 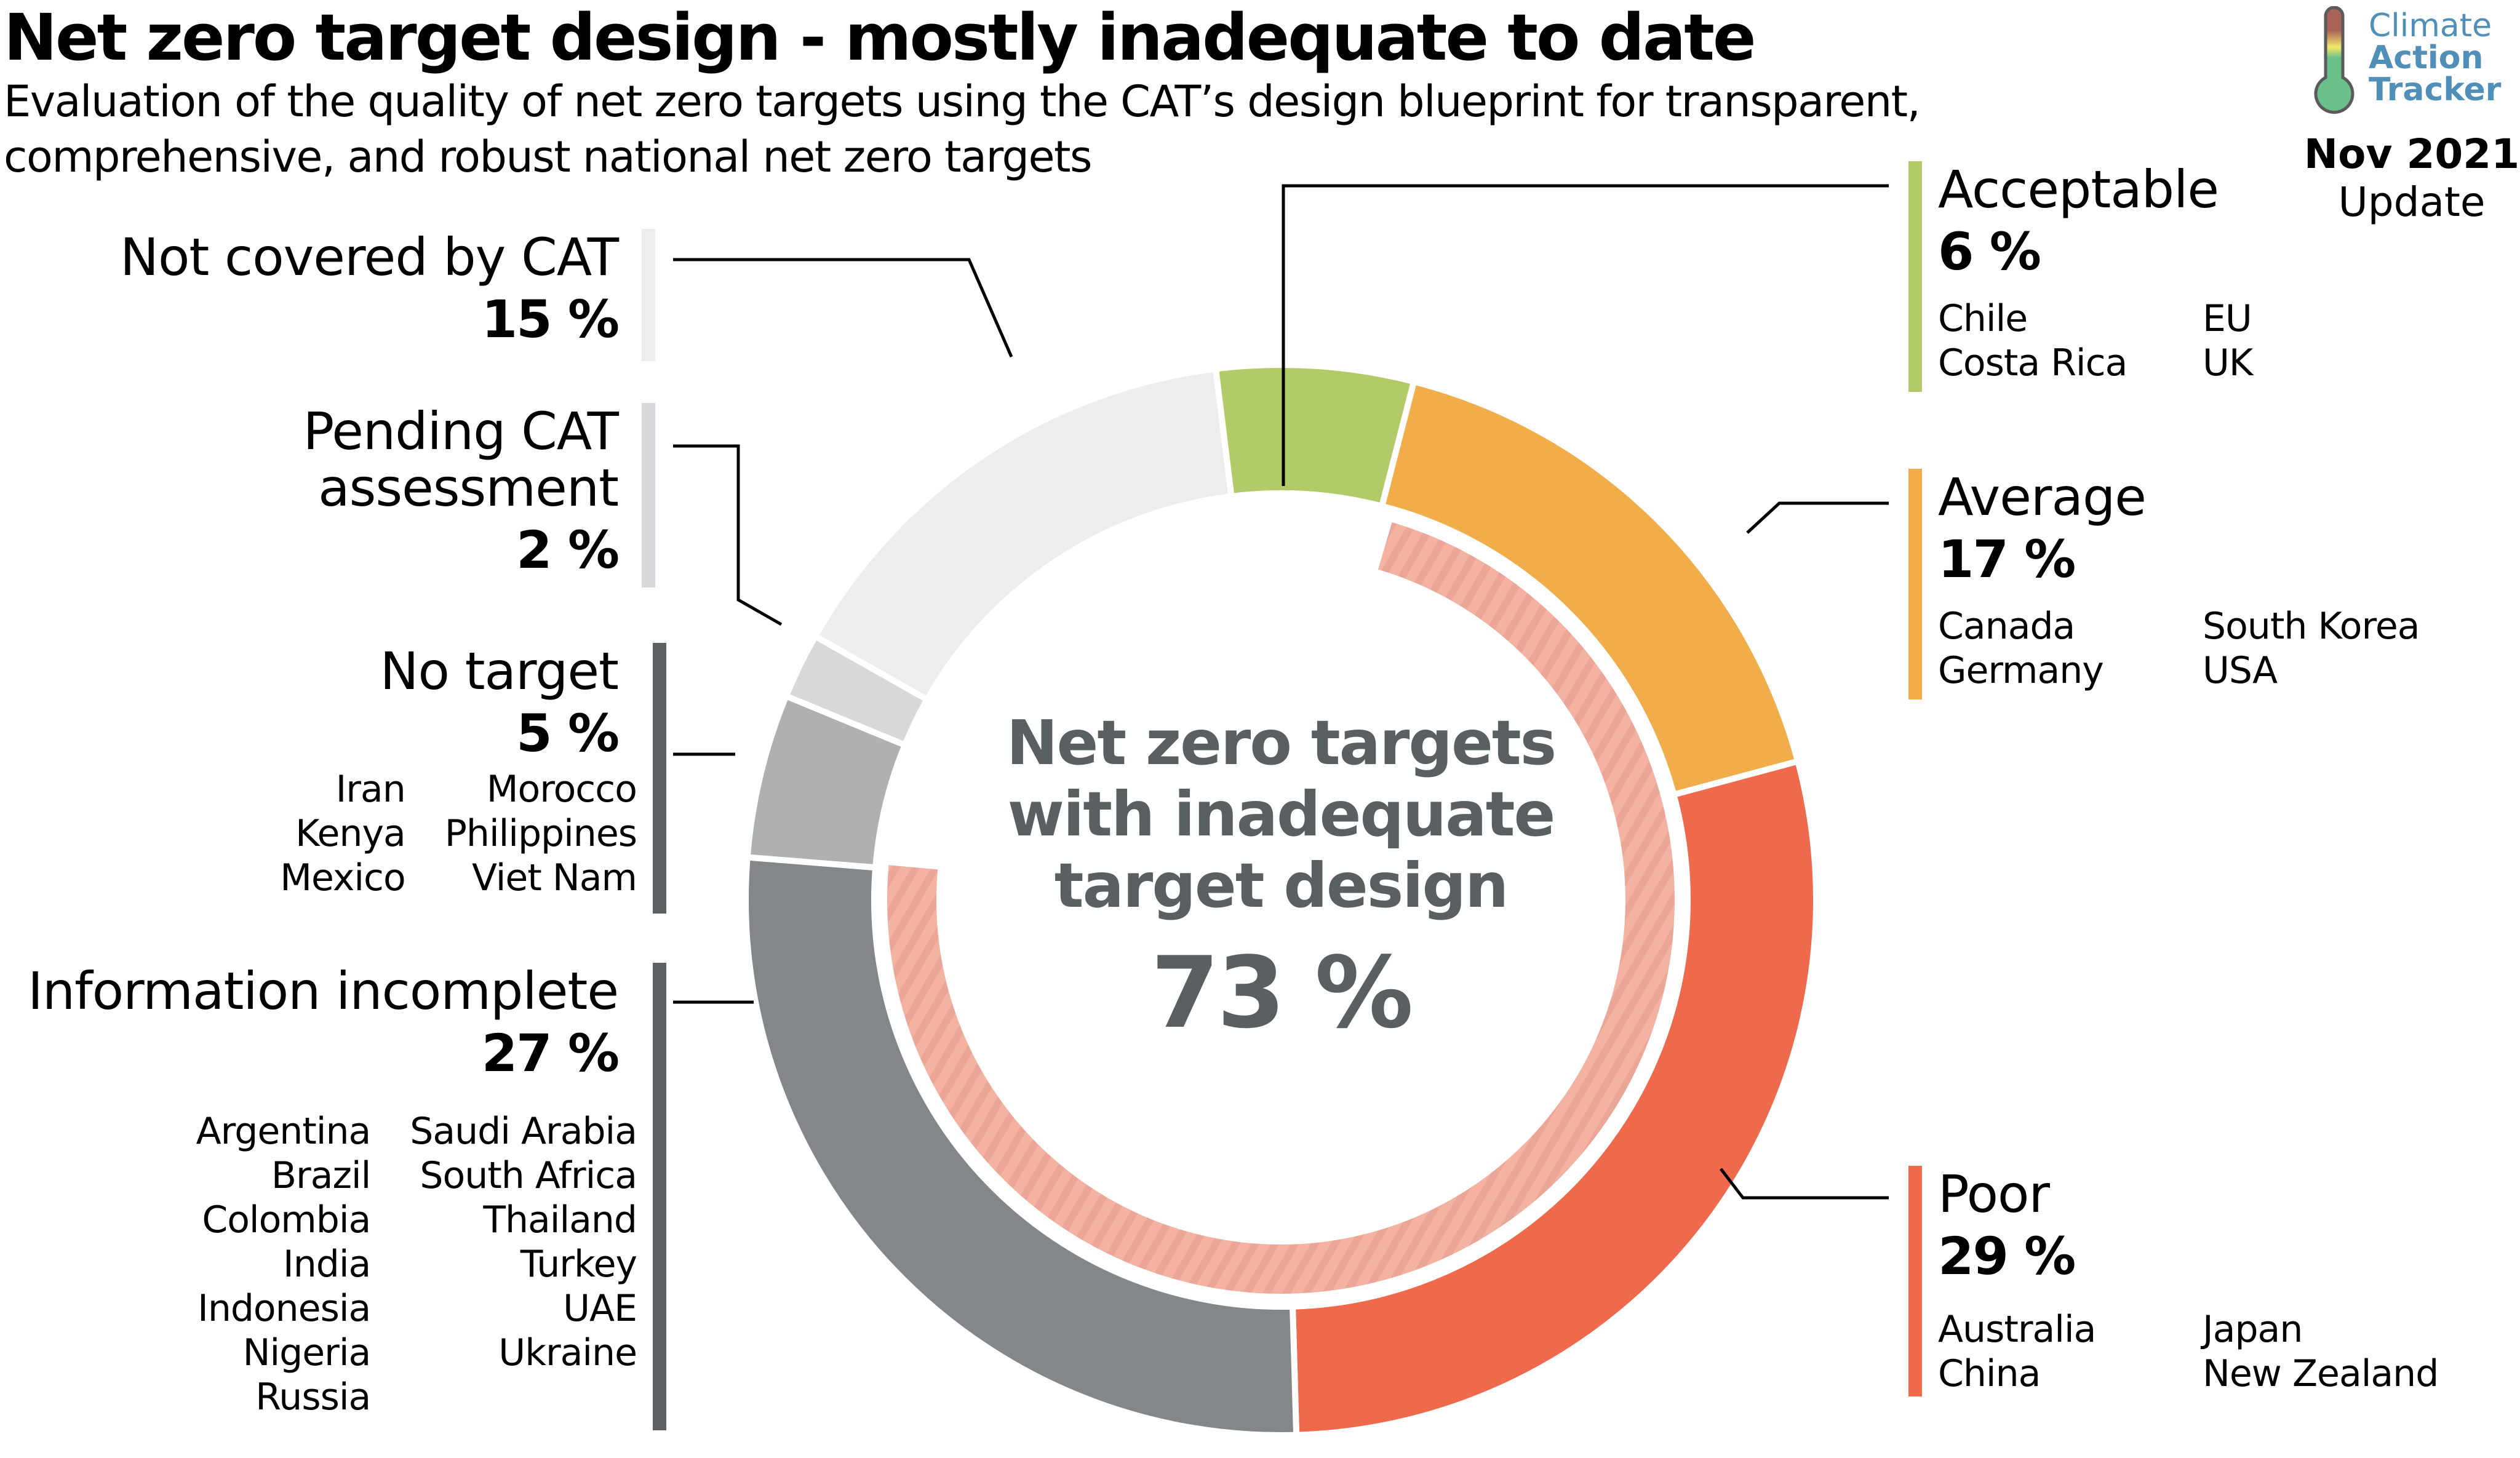 I want to click on update-badge: Nov 2021 Update, so click(x=2398, y=178).